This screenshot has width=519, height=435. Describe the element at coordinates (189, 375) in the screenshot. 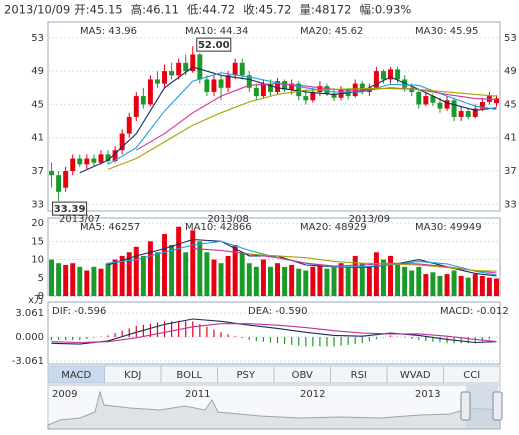

I see `tab-label: BOLL` at that location.